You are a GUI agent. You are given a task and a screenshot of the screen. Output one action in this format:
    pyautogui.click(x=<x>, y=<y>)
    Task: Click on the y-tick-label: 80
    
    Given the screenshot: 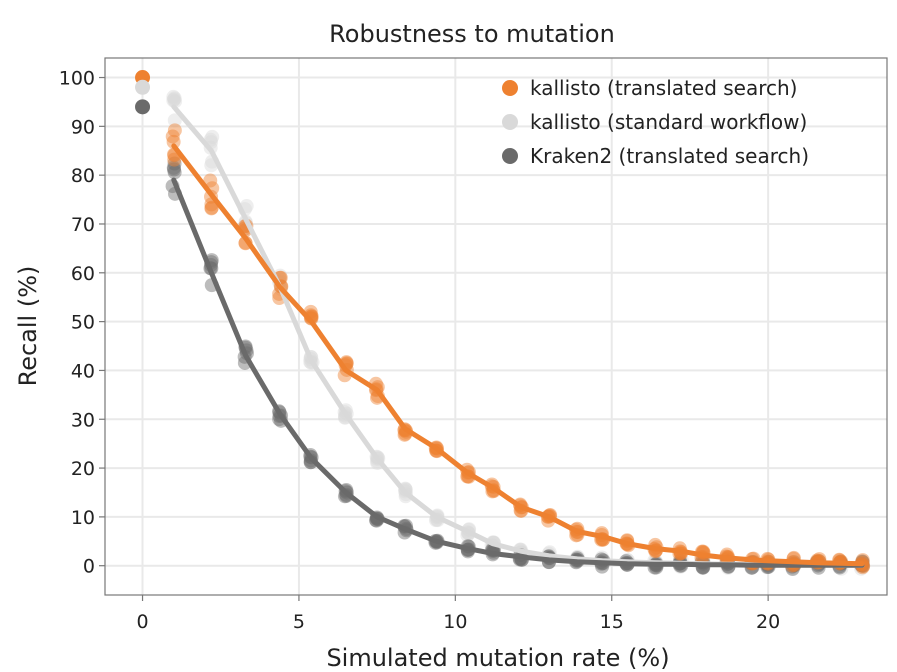 What is the action you would take?
    pyautogui.click(x=83, y=176)
    